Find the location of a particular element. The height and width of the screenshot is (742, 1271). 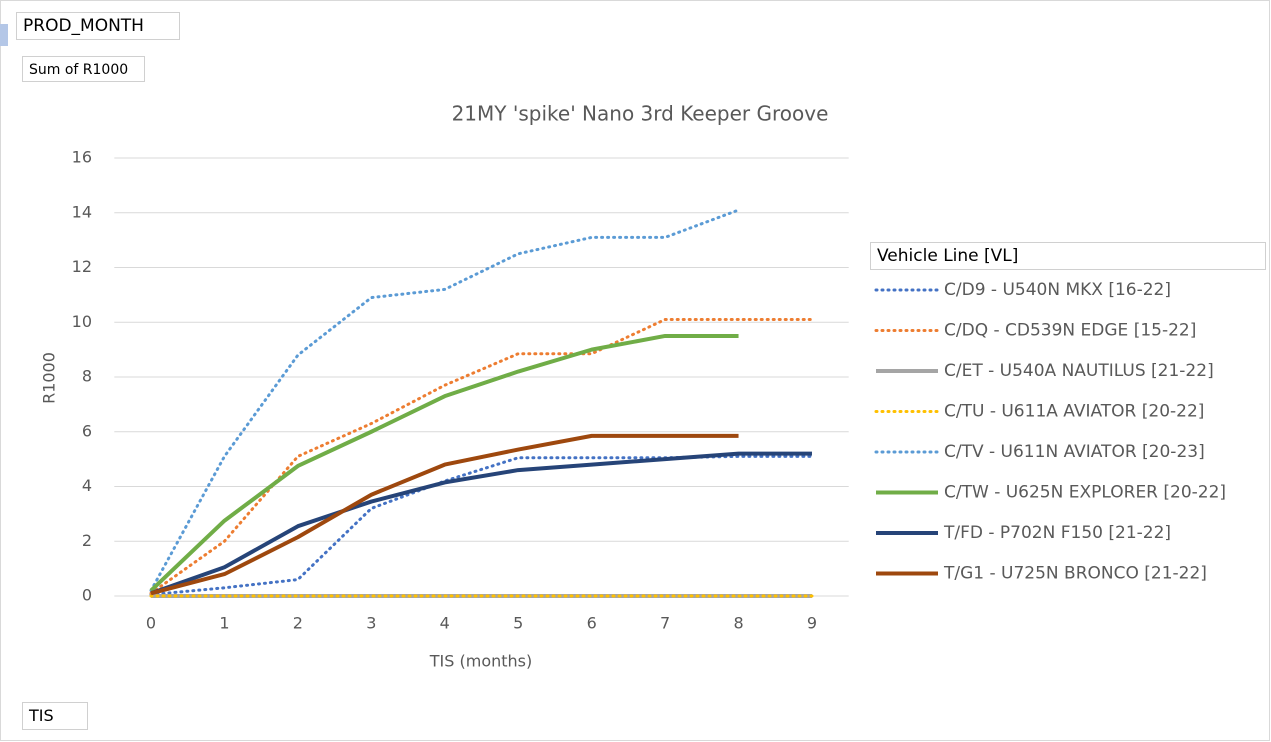

values-field-button: Sum of R1000 is located at coordinates (83, 69).